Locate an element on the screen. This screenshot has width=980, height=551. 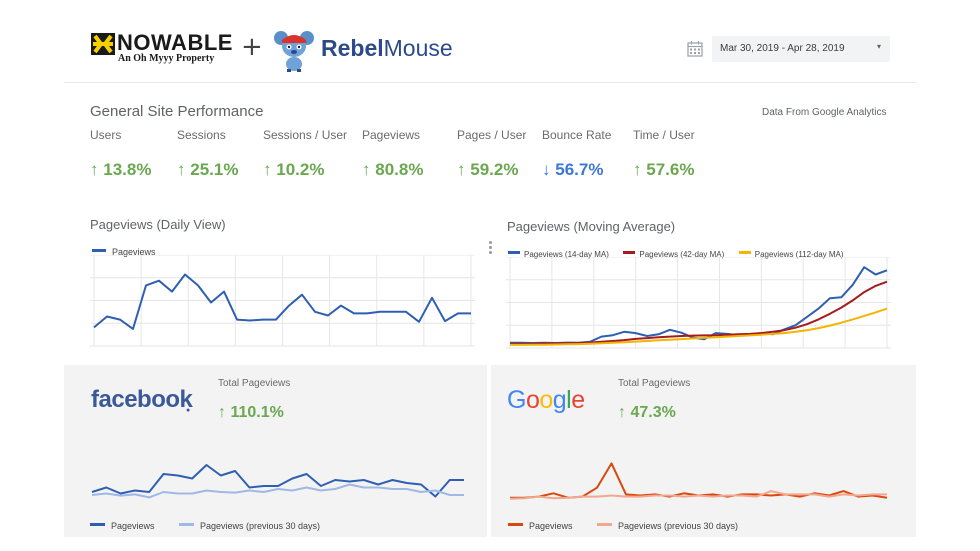
google-logo-letter: e is located at coordinates (578, 400).